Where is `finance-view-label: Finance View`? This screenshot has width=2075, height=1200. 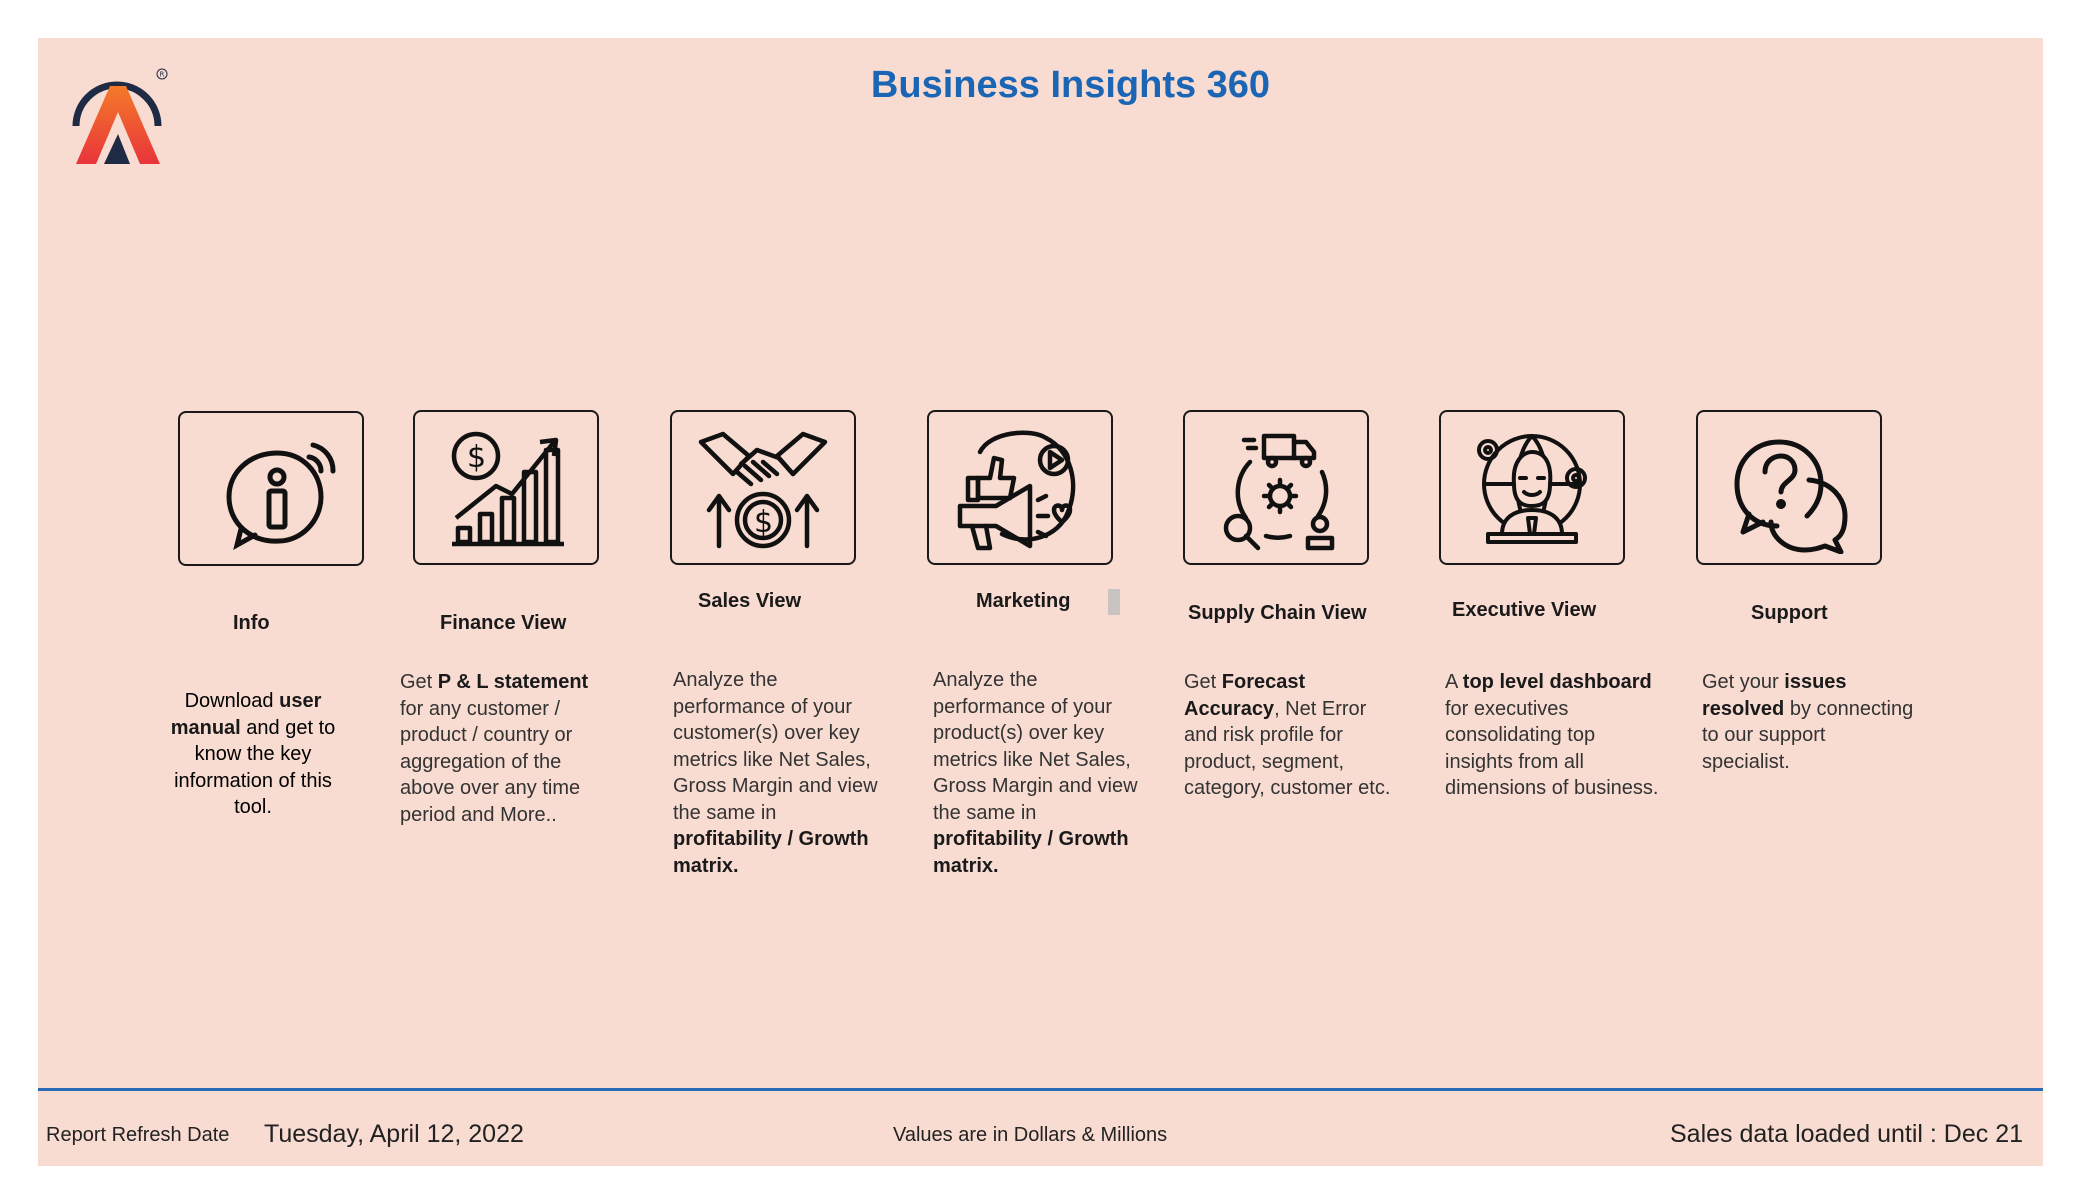 finance-view-label: Finance View is located at coordinates (503, 623).